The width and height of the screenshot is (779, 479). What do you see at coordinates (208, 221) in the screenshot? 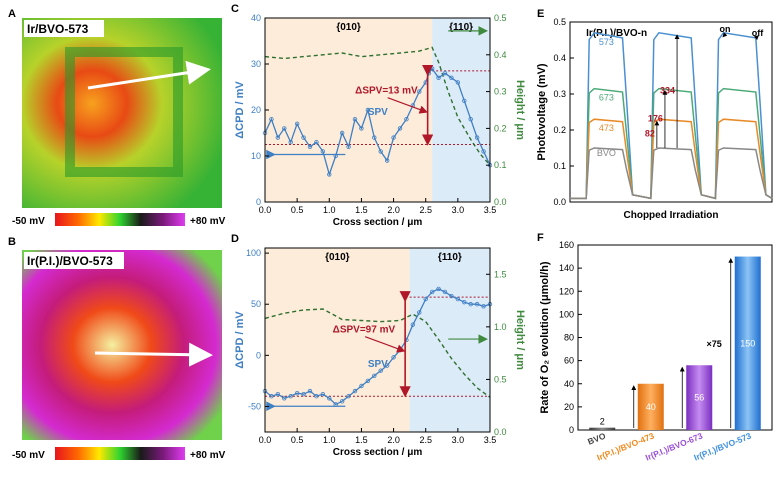
I see `panel-a-scale-max: +80 mV` at bounding box center [208, 221].